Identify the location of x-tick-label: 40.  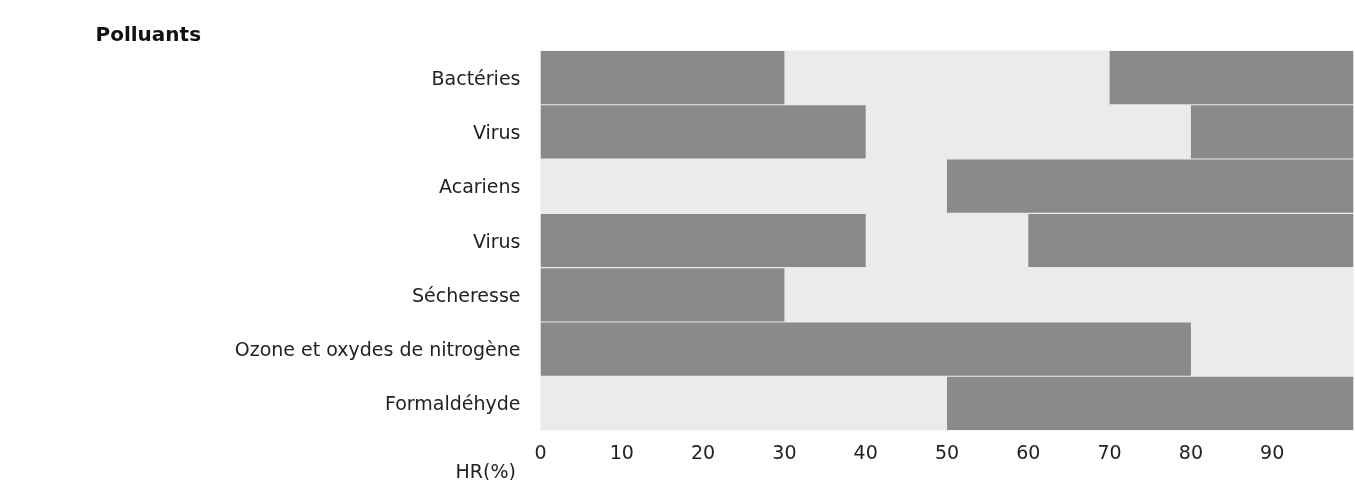
(865, 451).